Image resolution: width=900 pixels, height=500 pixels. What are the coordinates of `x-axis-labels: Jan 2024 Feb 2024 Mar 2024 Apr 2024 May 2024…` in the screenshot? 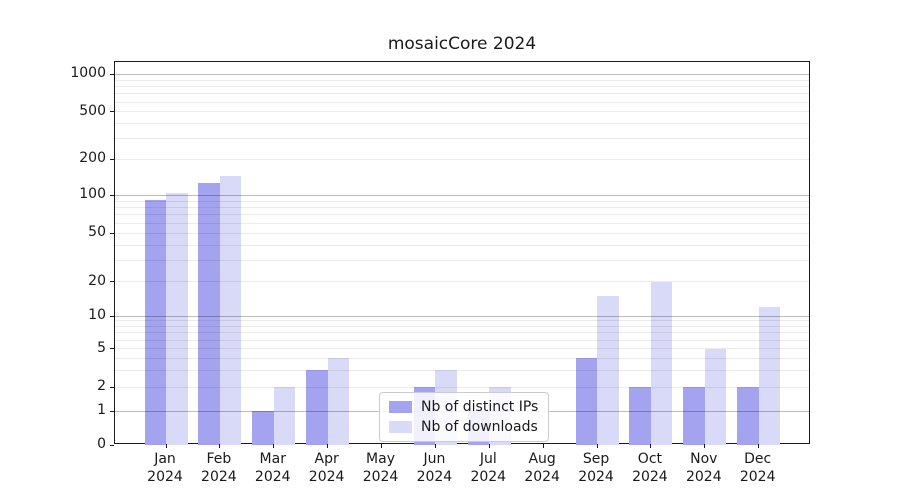 It's located at (462, 470).